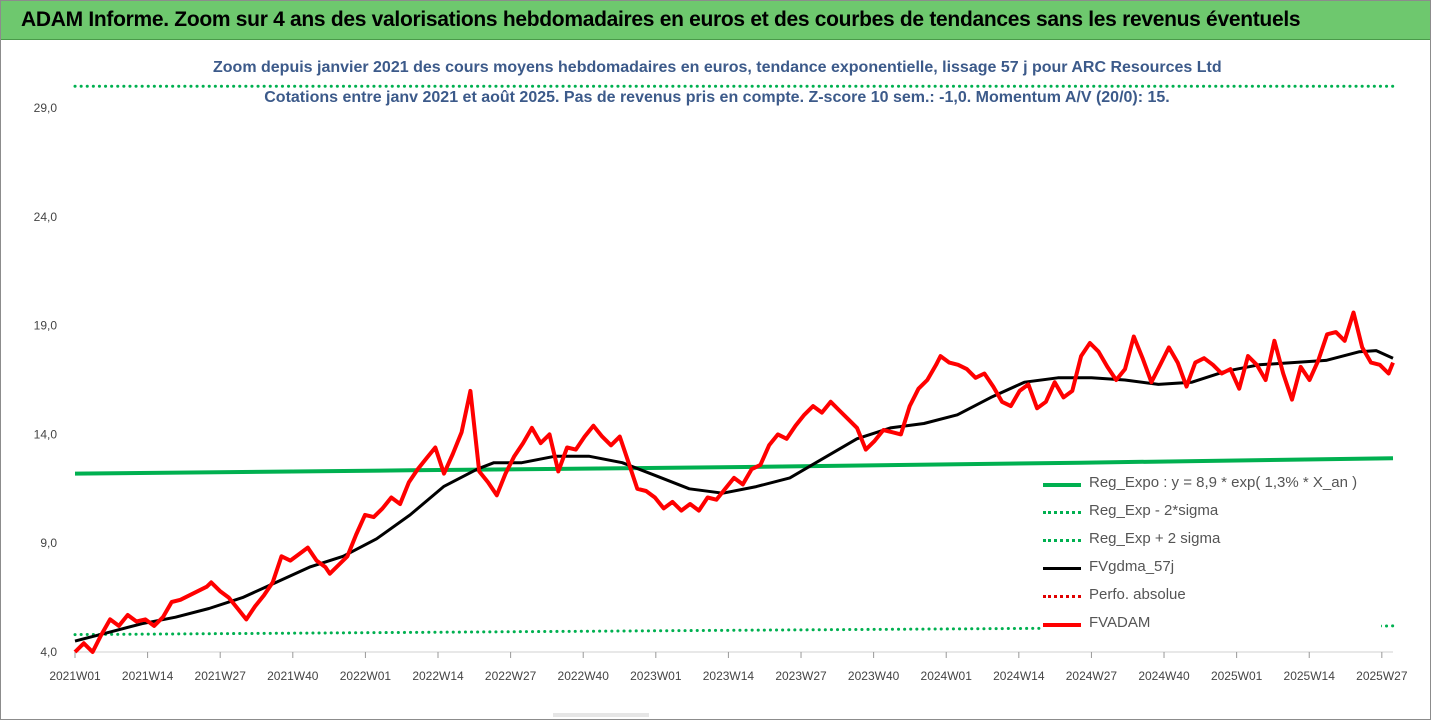 Image resolution: width=1431 pixels, height=720 pixels. What do you see at coordinates (148, 676) in the screenshot?
I see `x-tick-label: 2021W14` at bounding box center [148, 676].